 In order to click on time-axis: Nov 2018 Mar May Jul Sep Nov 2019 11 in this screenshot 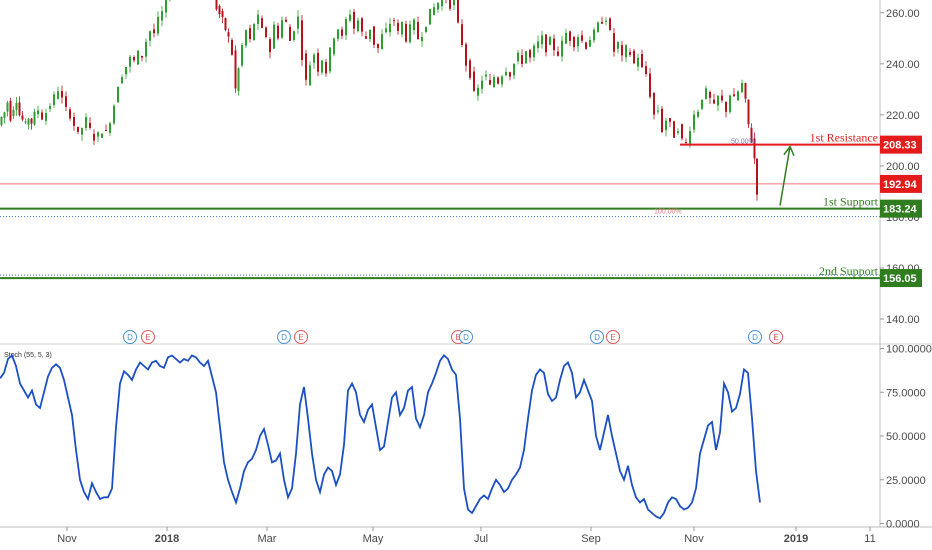, I will do `click(466, 536)`.